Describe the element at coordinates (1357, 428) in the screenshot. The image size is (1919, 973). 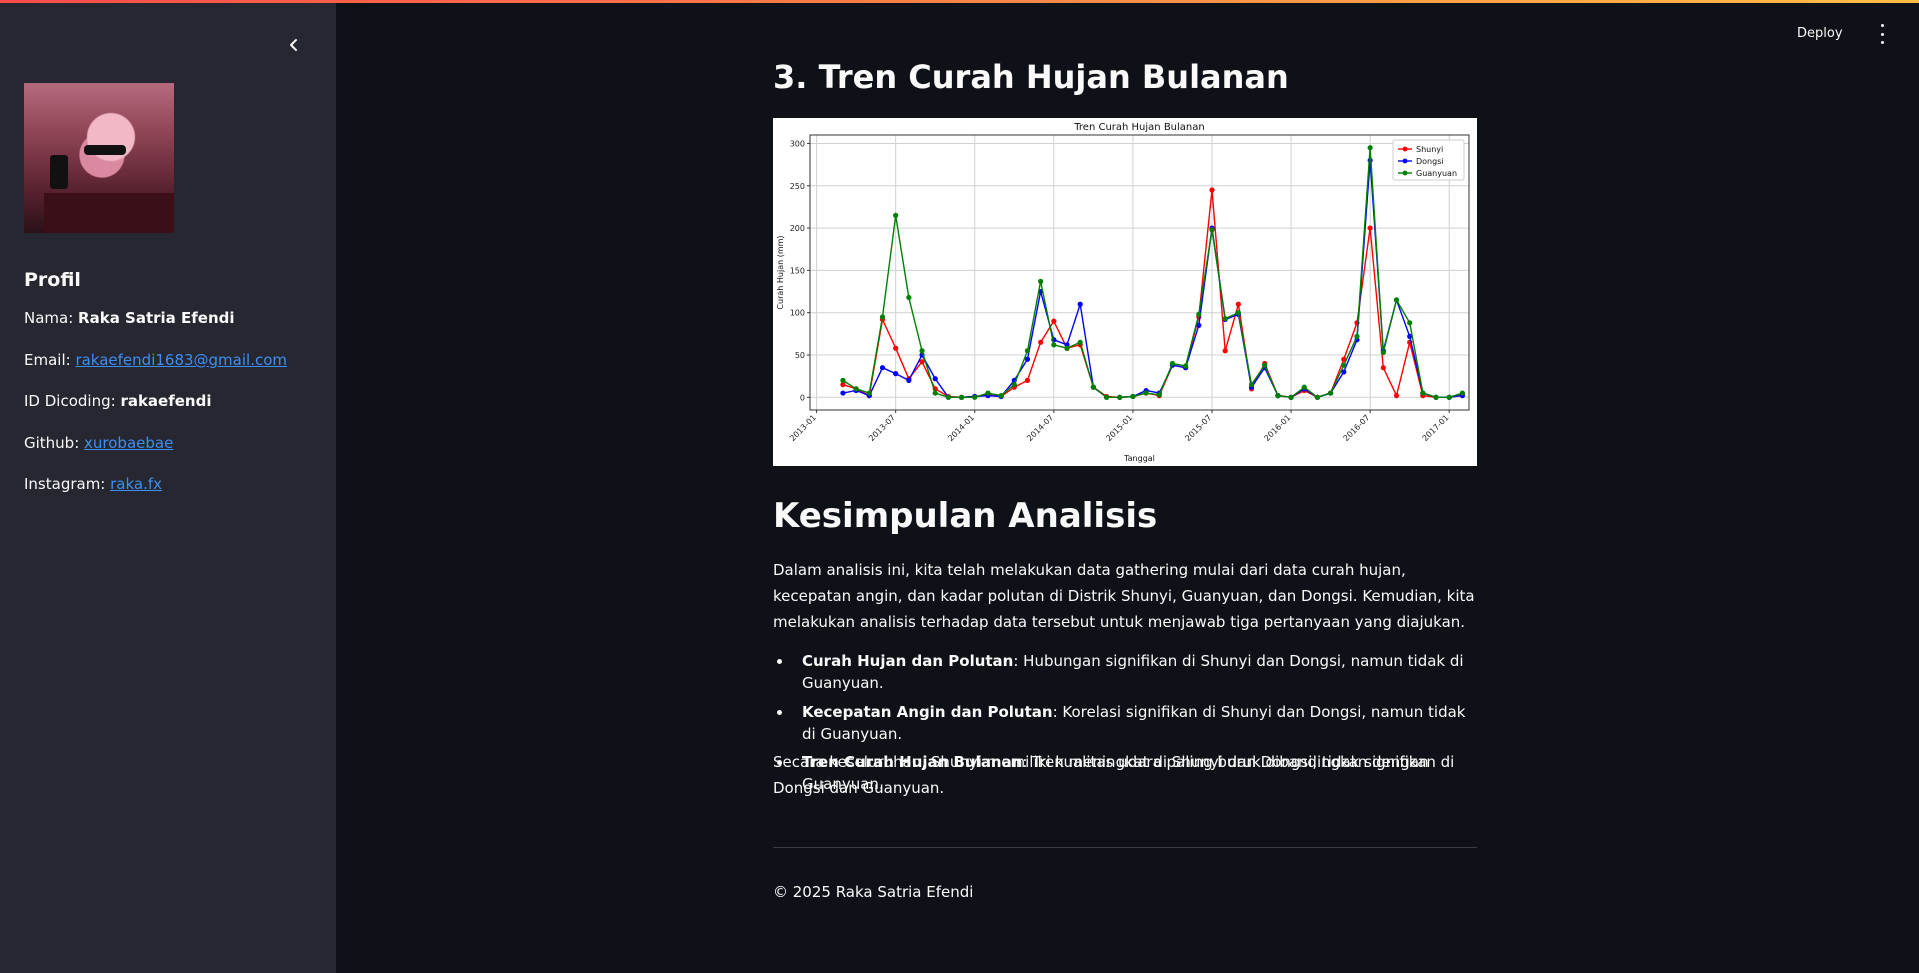
I see `x-tick-label: 2016-07` at that location.